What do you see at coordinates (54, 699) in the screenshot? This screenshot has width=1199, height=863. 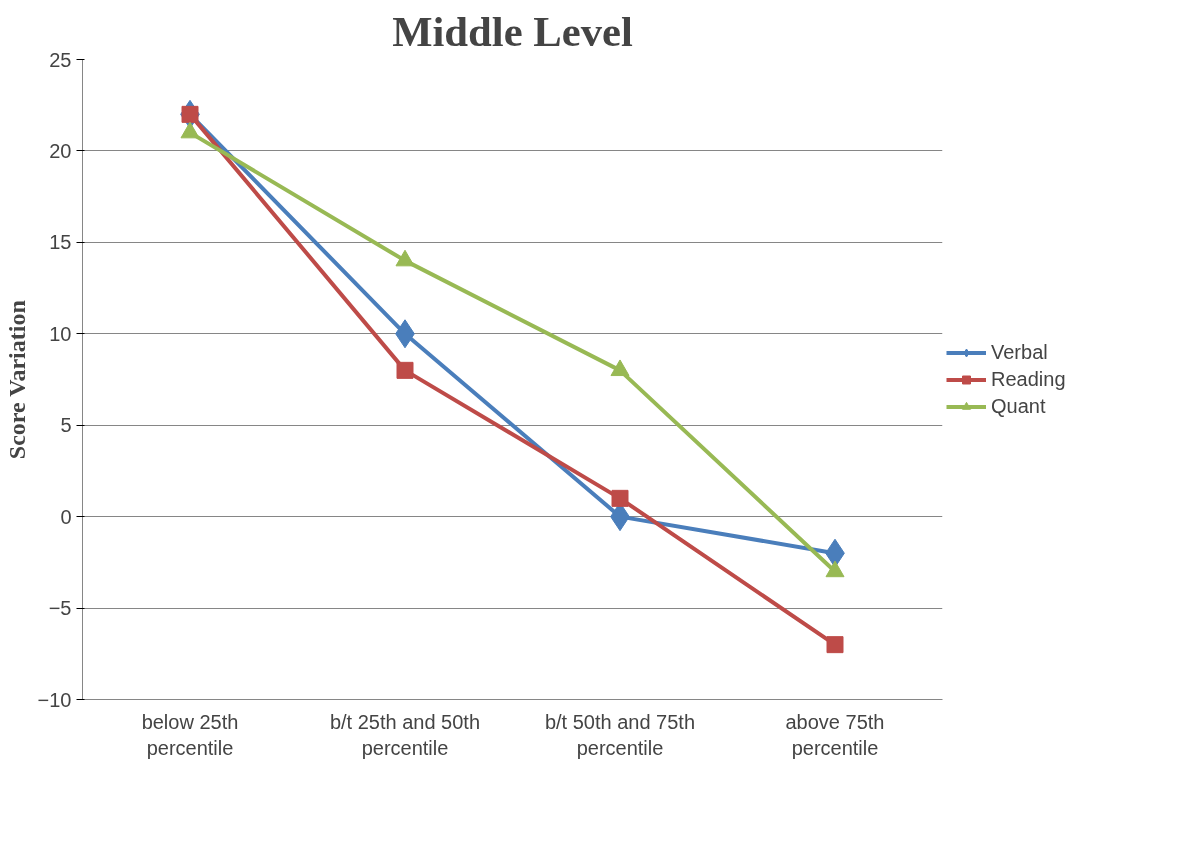 I see `y-tick-label: −10` at bounding box center [54, 699].